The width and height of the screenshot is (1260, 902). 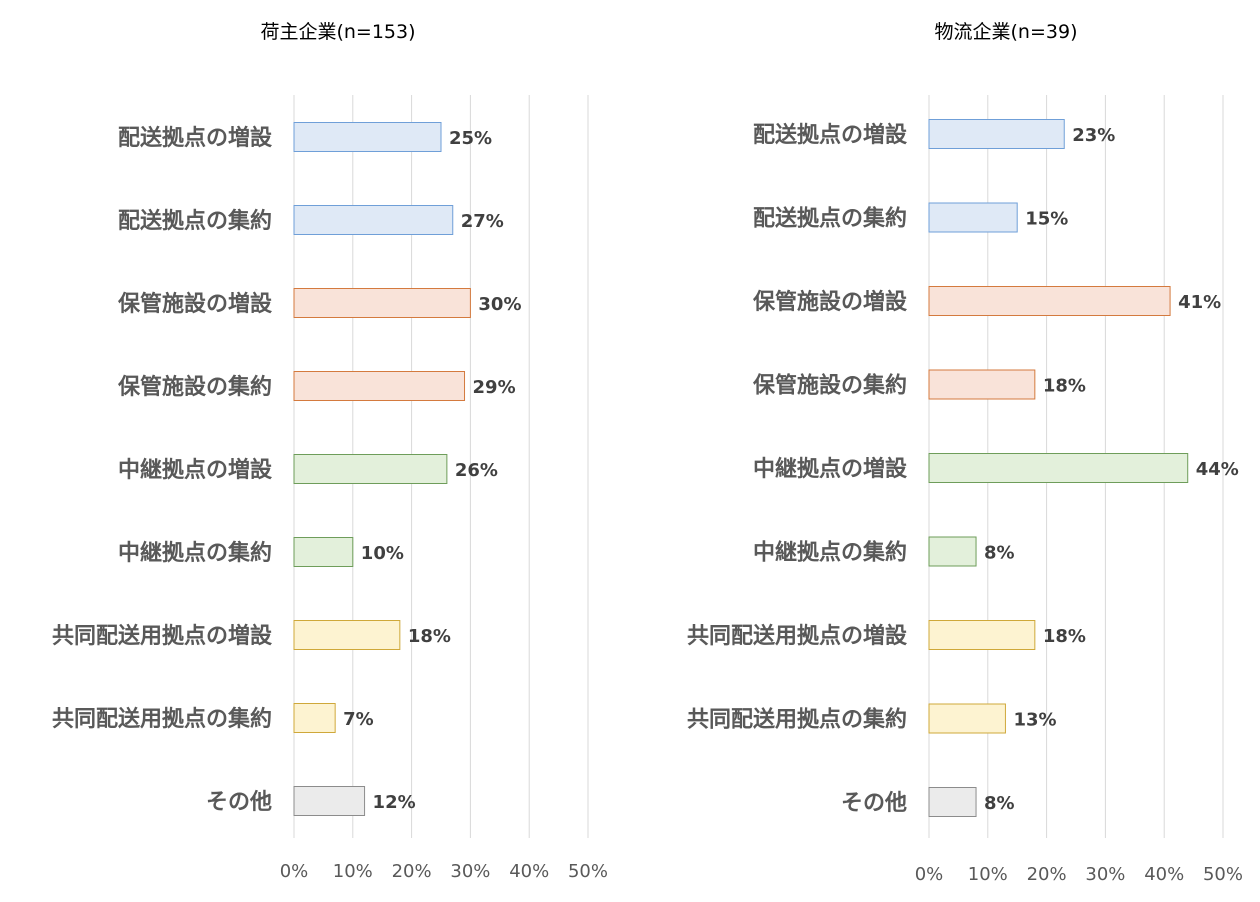 I want to click on bar-value-label: 30%, so click(x=499, y=304).